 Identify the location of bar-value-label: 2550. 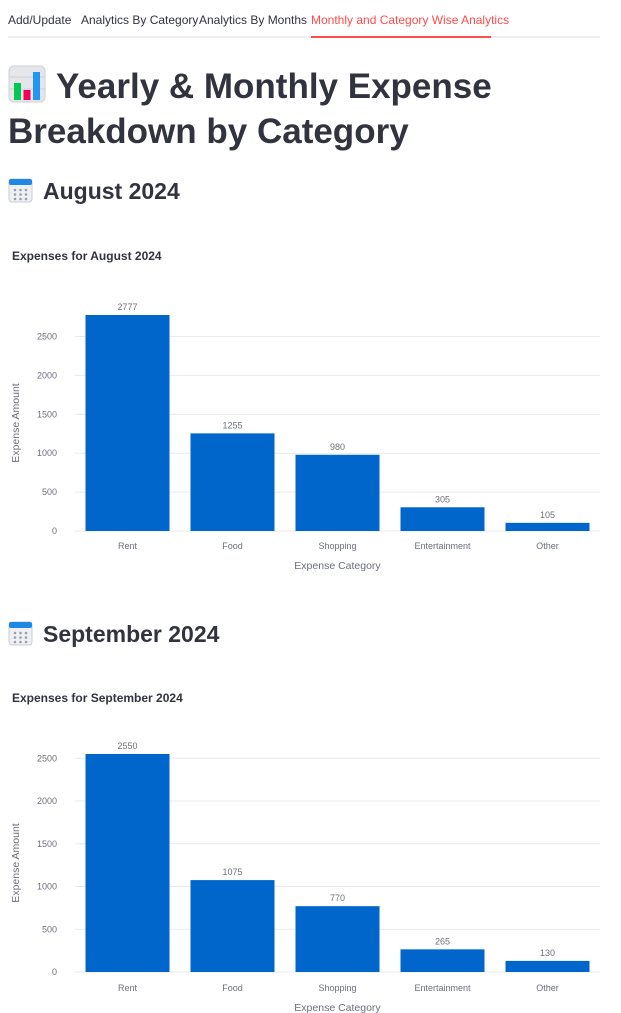
(127, 746).